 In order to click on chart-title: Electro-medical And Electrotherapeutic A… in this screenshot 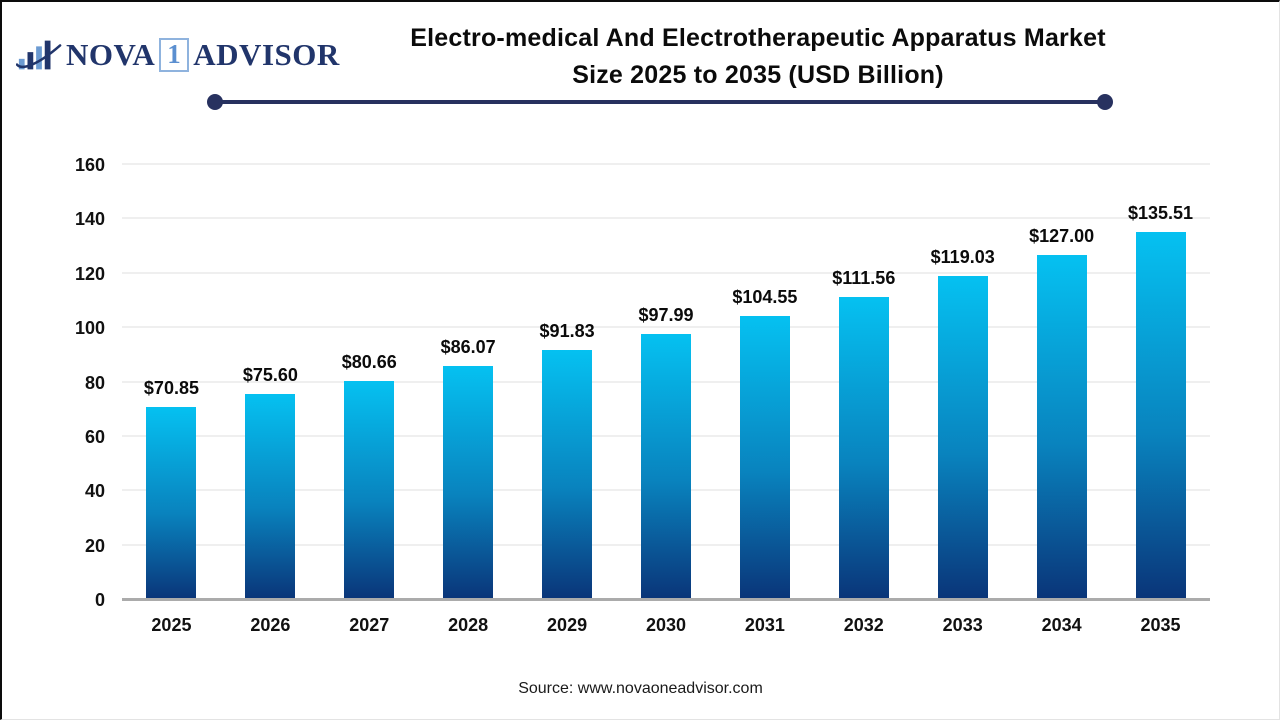, I will do `click(758, 57)`.